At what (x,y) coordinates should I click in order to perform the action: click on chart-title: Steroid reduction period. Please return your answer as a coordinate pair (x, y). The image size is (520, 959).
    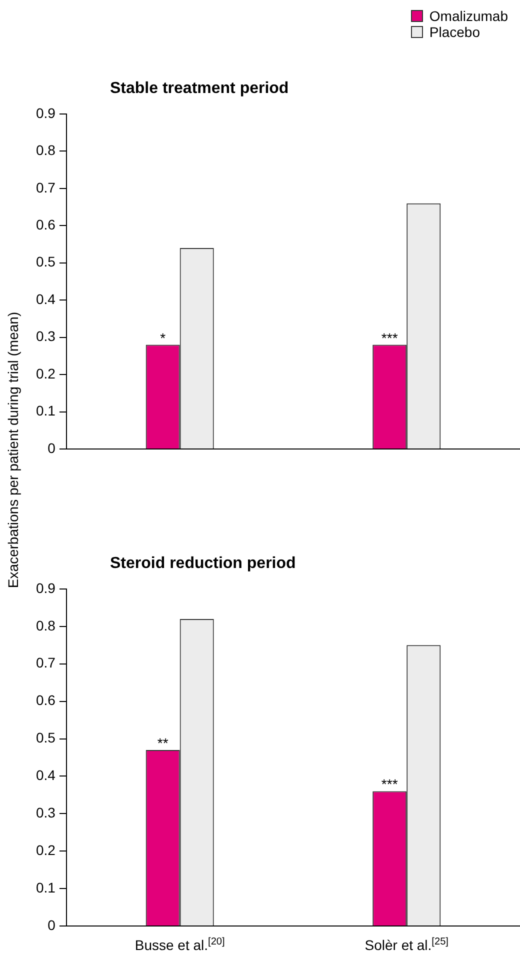
    Looking at the image, I should click on (203, 564).